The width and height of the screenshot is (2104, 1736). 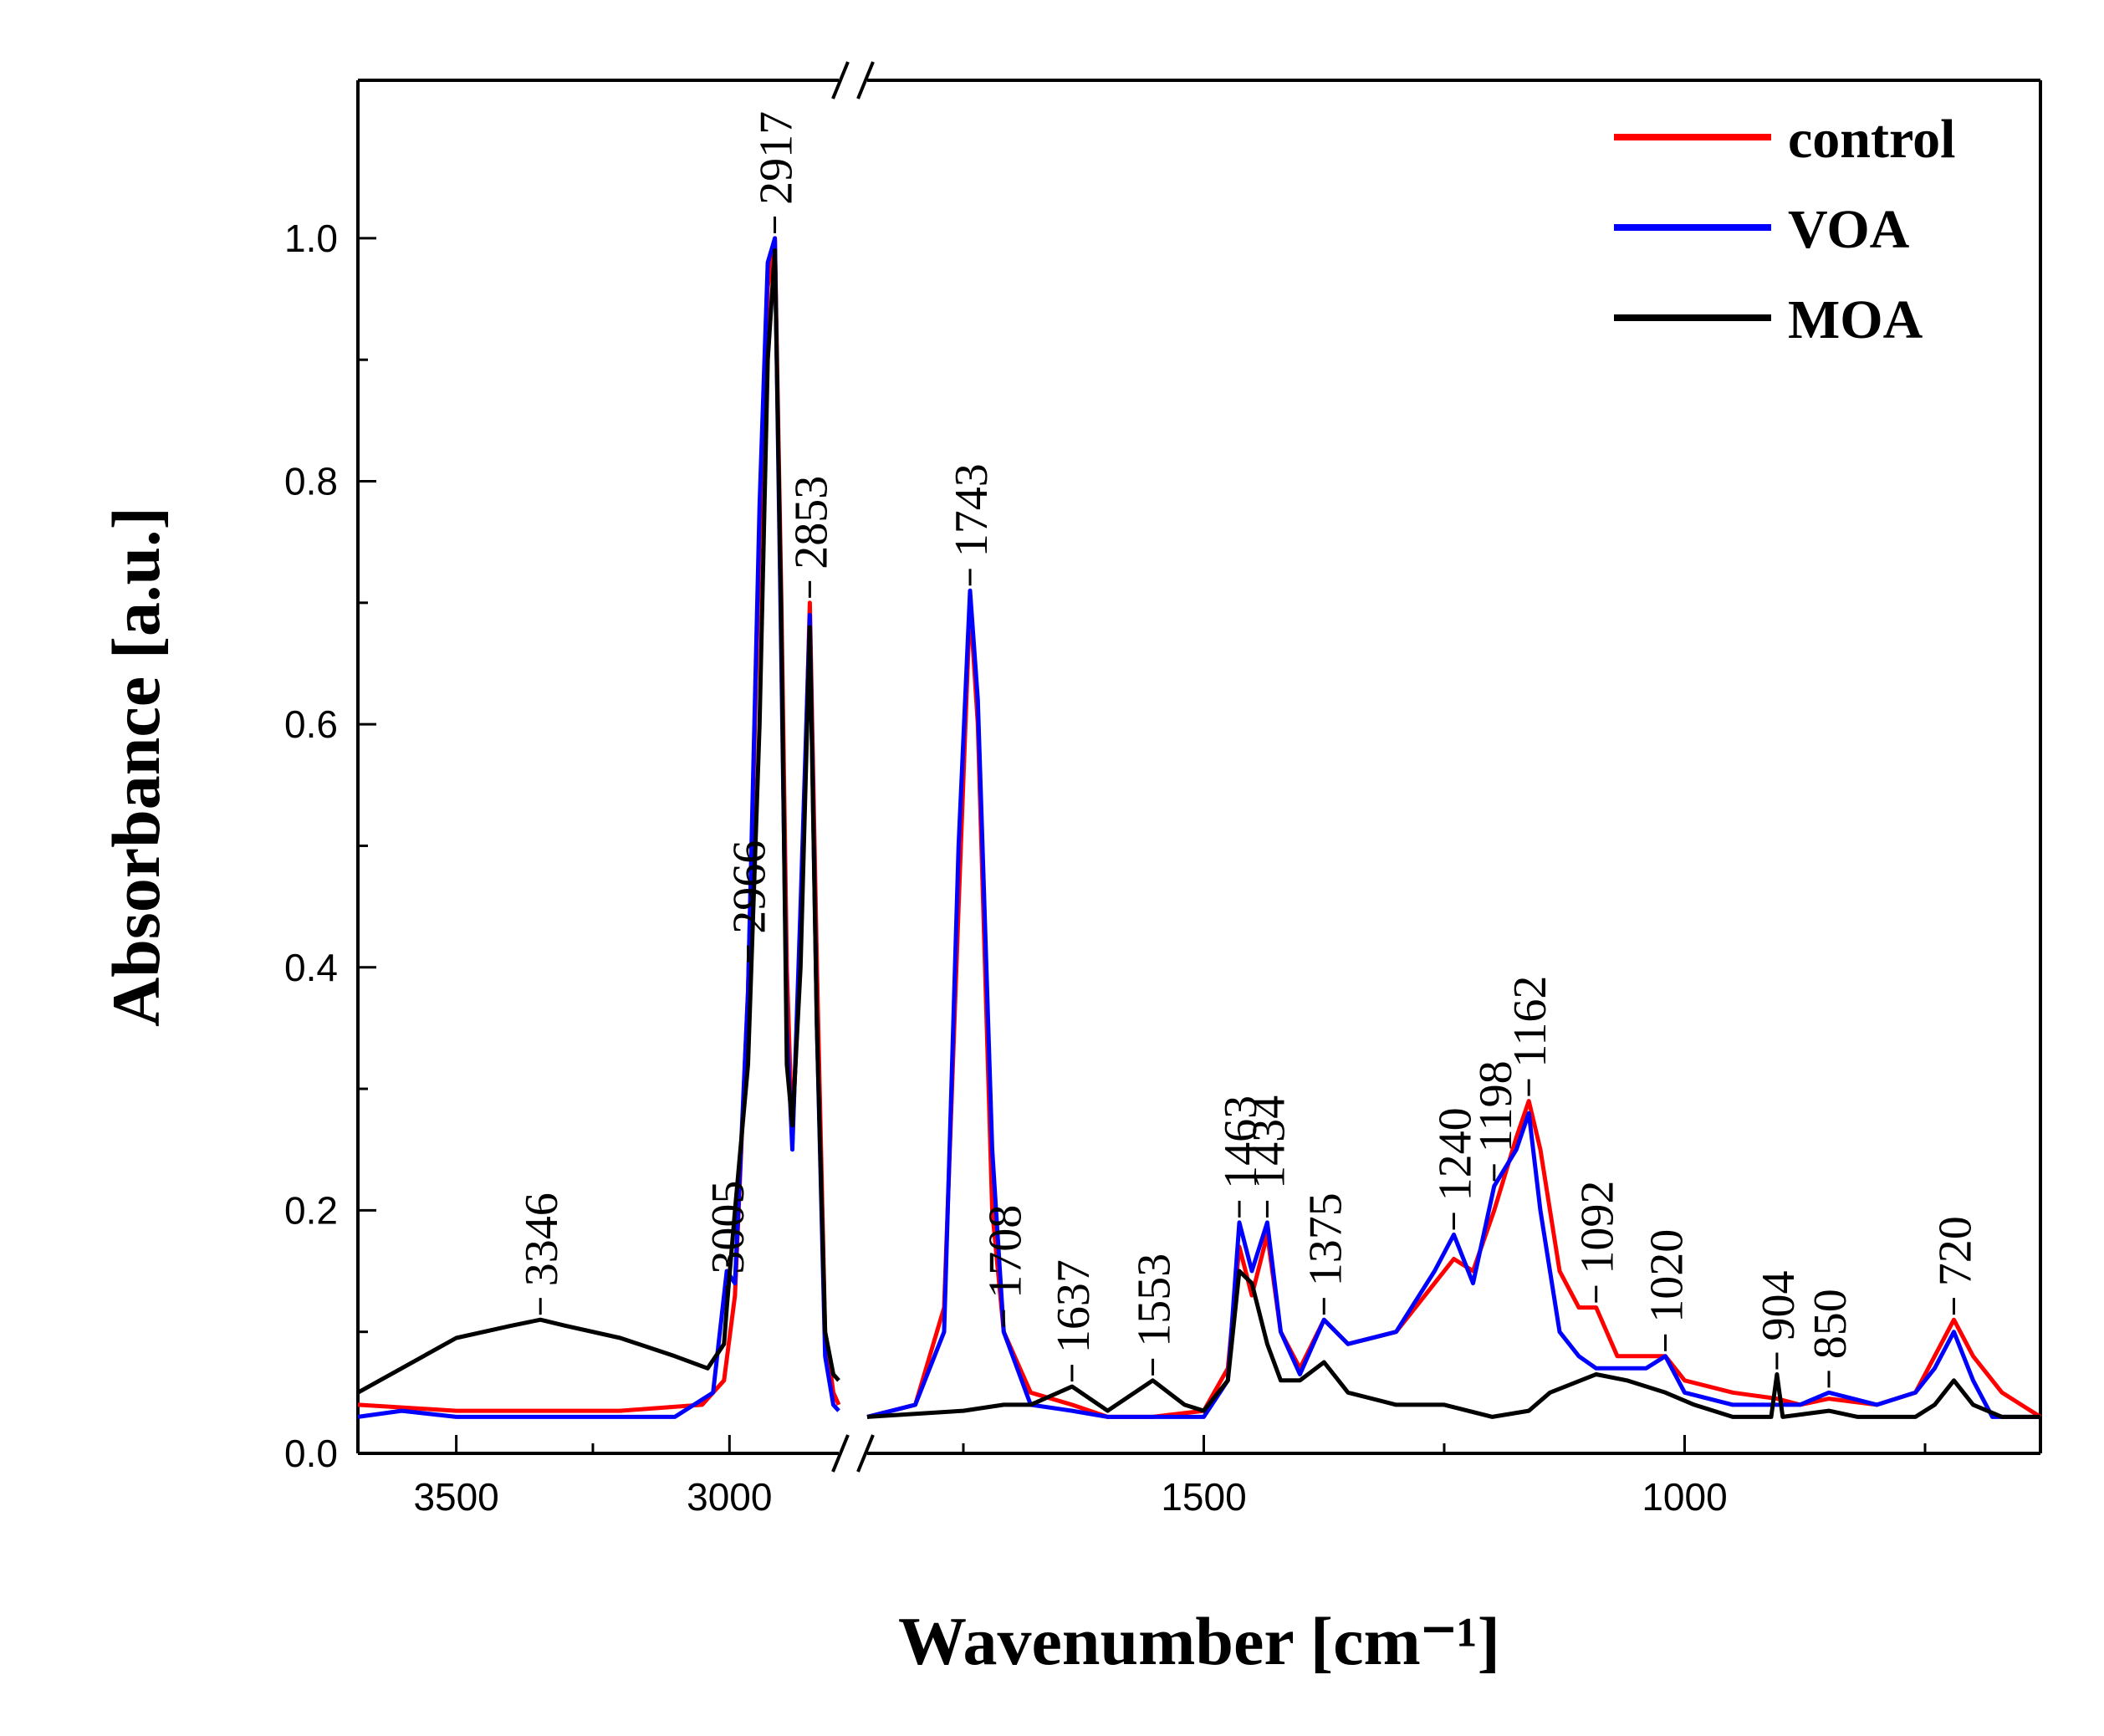 What do you see at coordinates (1199, 1641) in the screenshot?
I see `x-axis-title: Wavenumber [cm⁻¹]` at bounding box center [1199, 1641].